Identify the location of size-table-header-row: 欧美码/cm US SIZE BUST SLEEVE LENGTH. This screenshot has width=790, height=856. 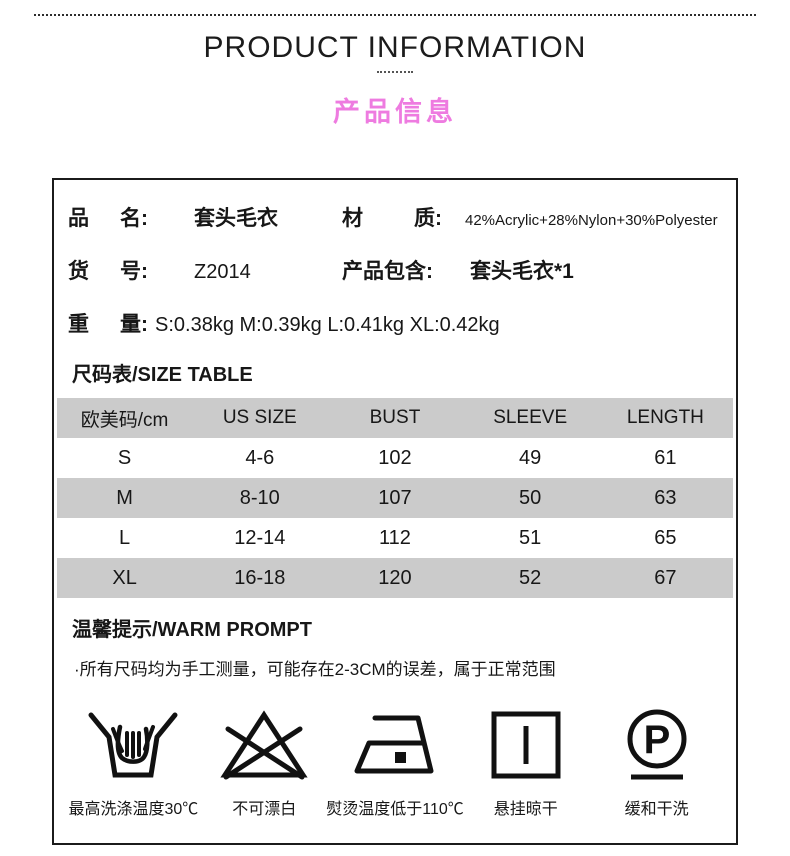
(395, 418).